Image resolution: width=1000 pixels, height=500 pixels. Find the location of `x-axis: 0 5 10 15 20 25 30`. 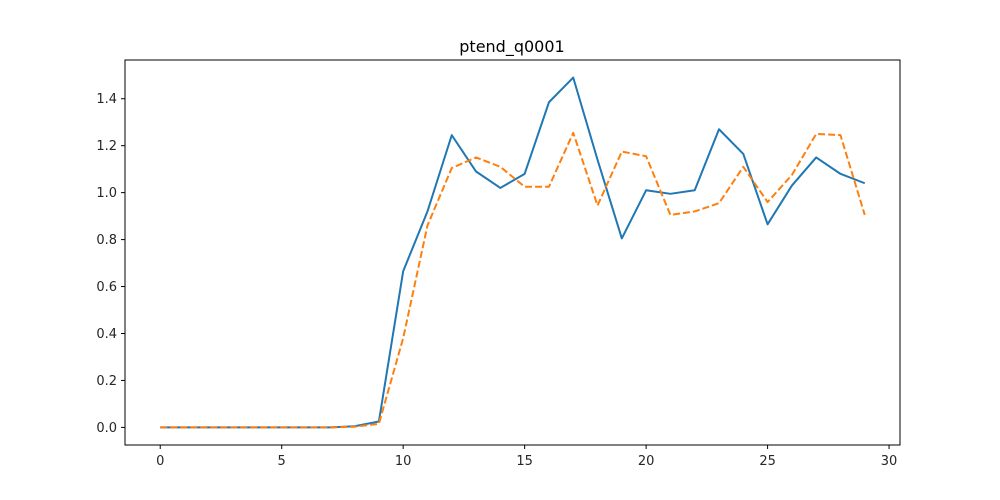

x-axis: 0 5 10 15 20 25 30 is located at coordinates (526, 457).